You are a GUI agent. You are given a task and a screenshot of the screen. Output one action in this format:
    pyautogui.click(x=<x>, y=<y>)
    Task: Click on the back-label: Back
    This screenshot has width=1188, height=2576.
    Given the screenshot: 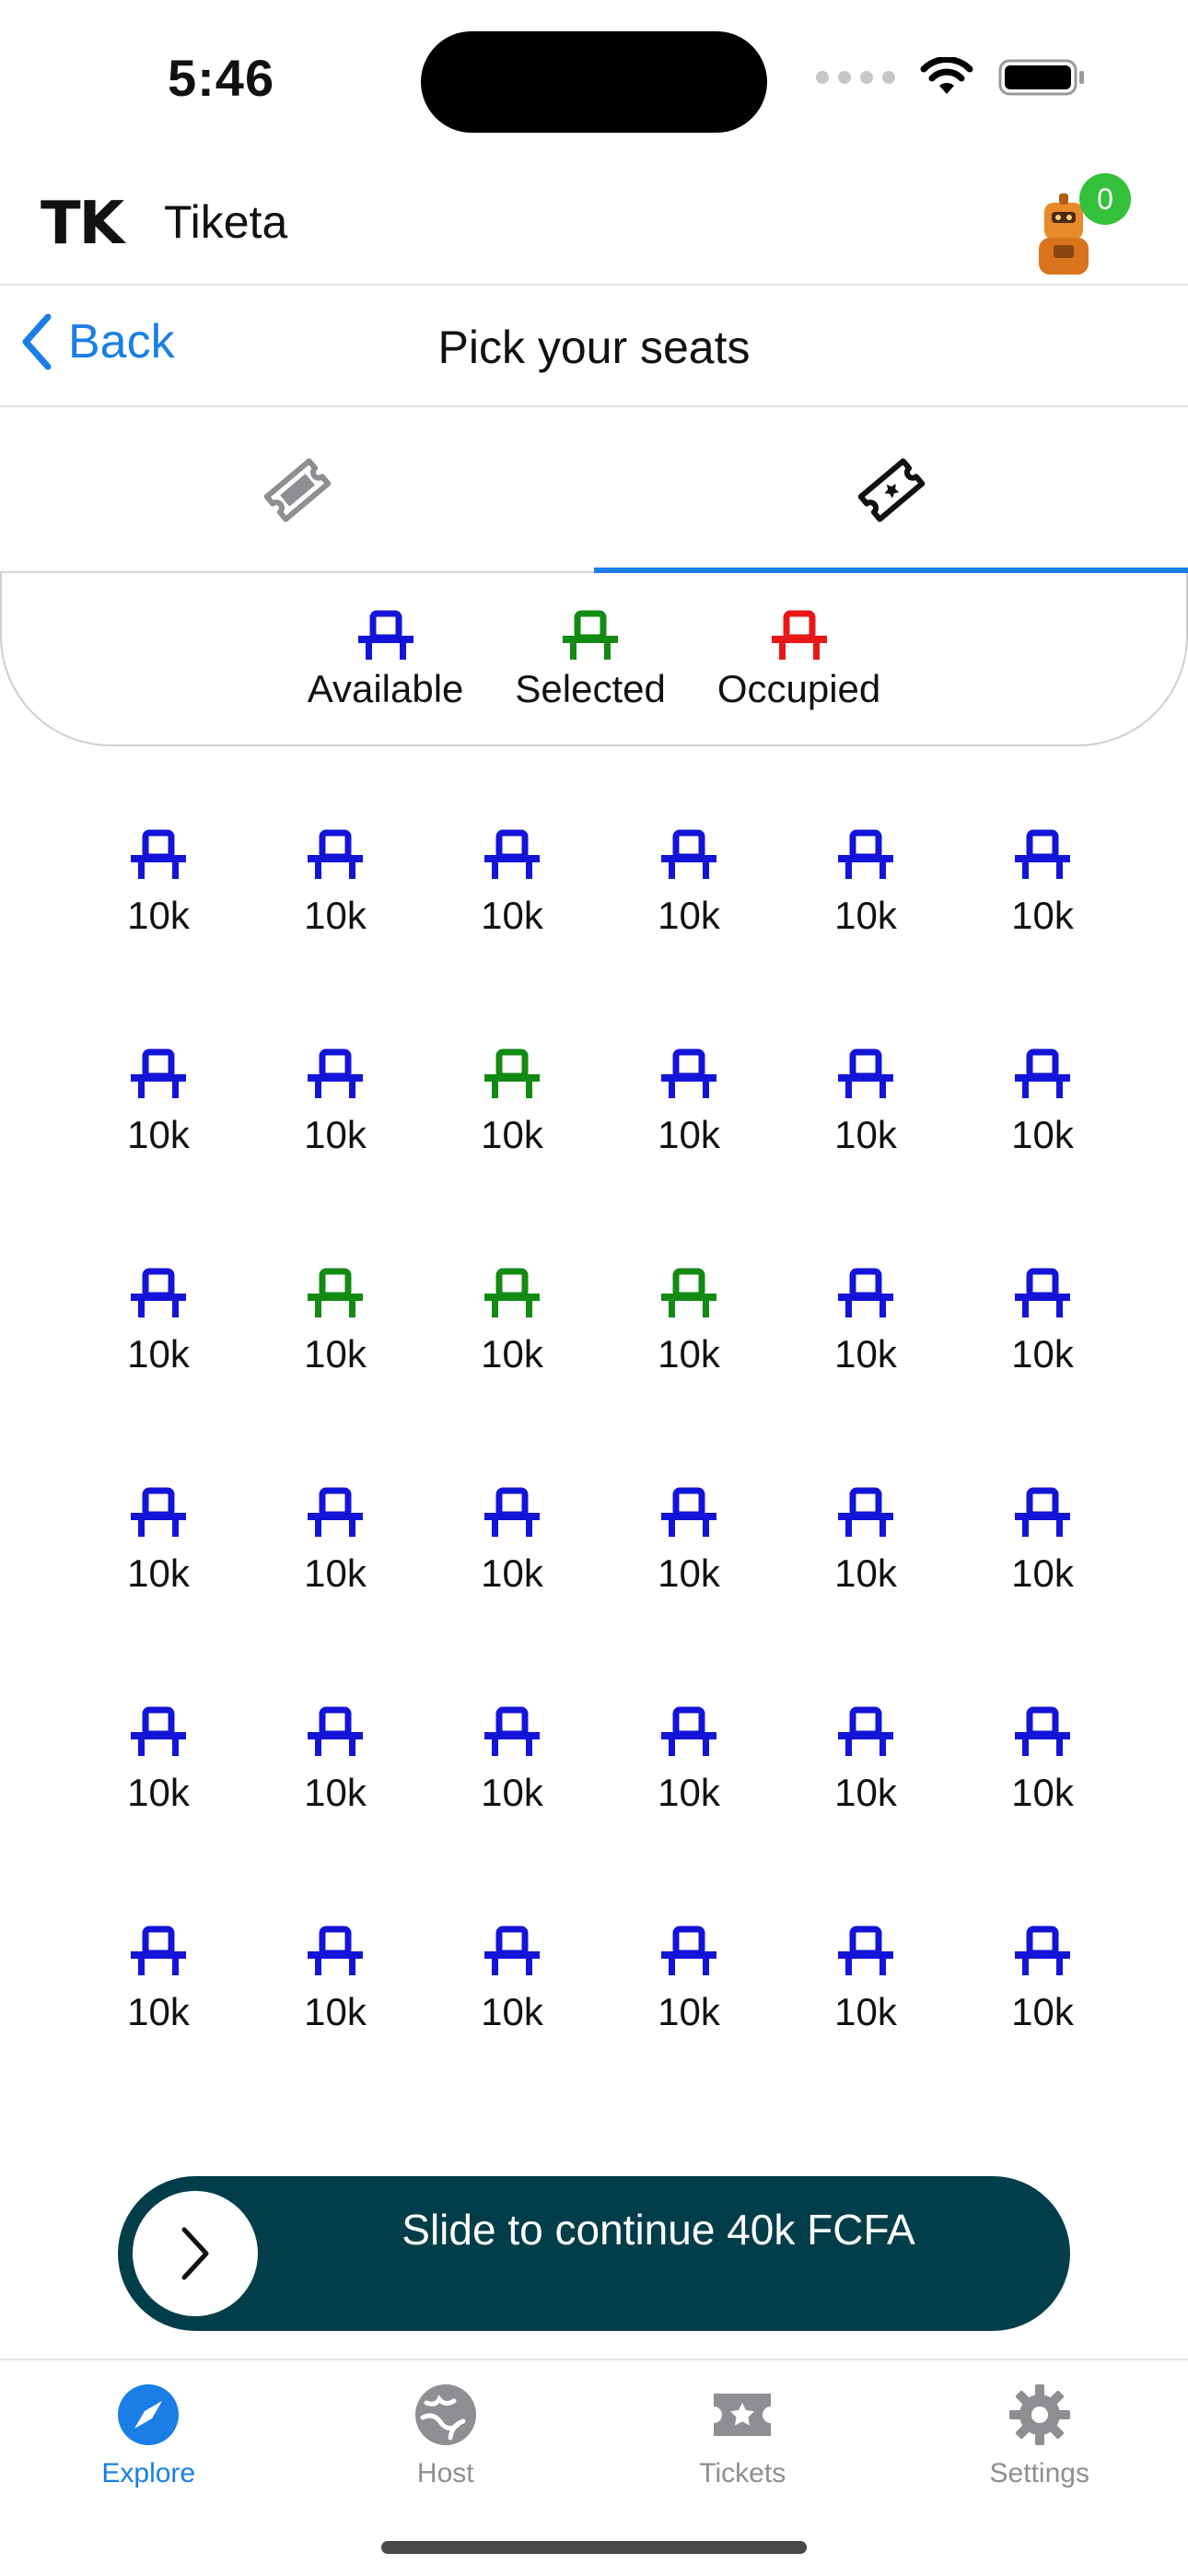 What is the action you would take?
    pyautogui.click(x=121, y=342)
    